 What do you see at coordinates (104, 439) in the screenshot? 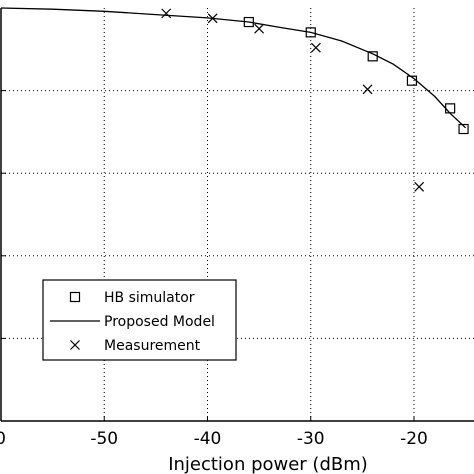
I see `x-tick-label: -50` at bounding box center [104, 439].